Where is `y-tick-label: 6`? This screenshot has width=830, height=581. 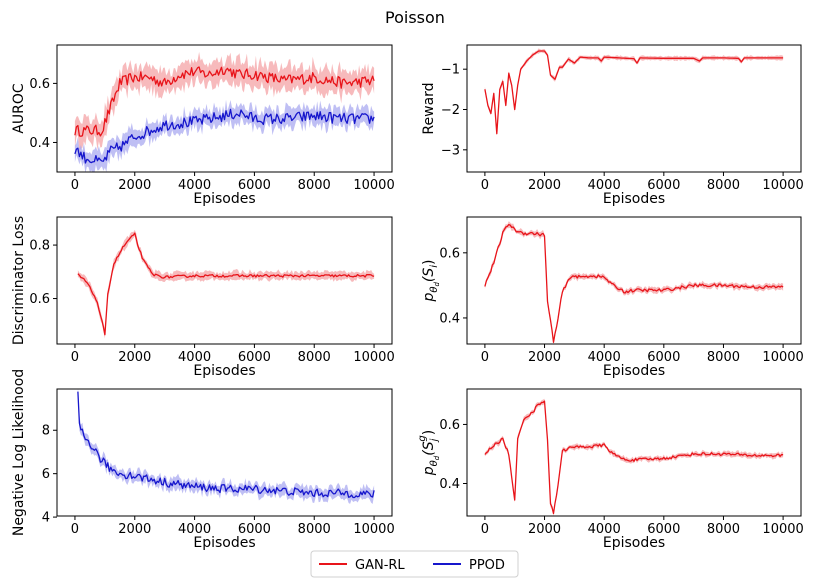 y-tick-label: 6 is located at coordinates (46, 474).